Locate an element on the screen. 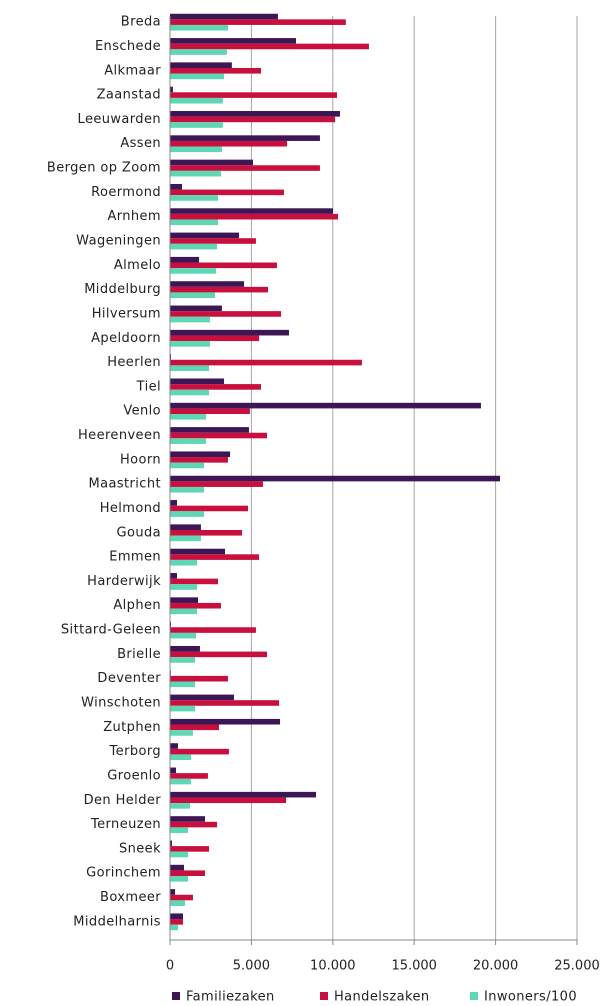 This screenshot has width=611, height=1006. legend-label: Inwoners/100 is located at coordinates (530, 997).